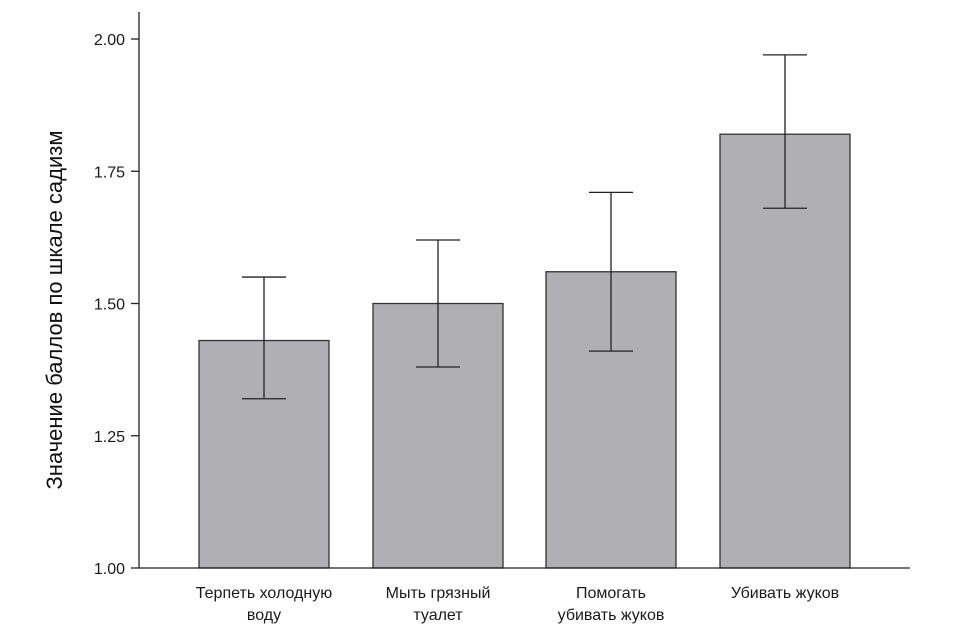  I want to click on y-tick-label: 1.50, so click(109, 305).